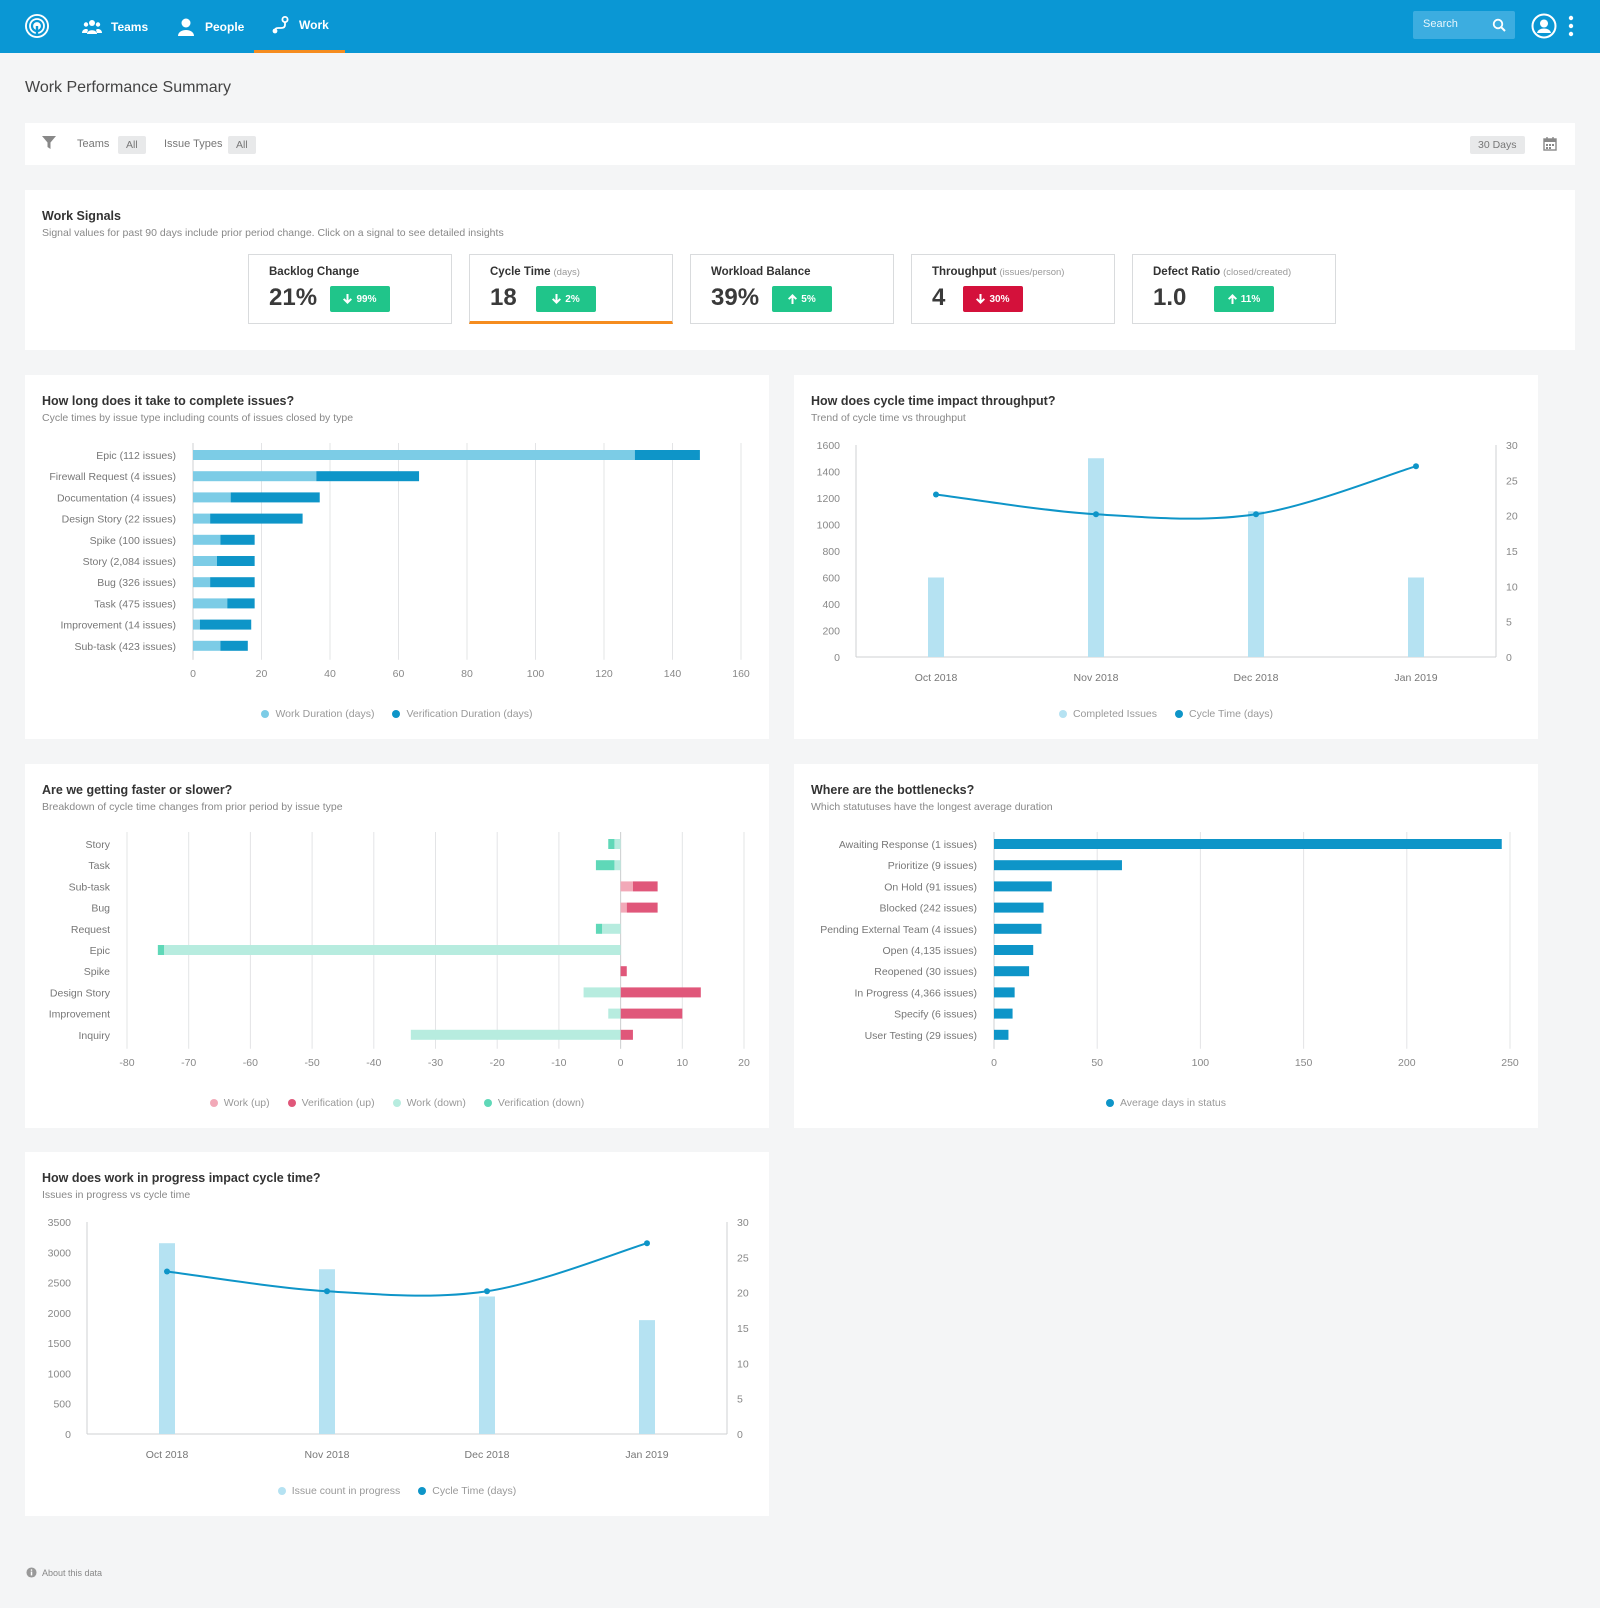 The image size is (1600, 1608). I want to click on category-label: Improvement (14 issues), so click(118, 626).